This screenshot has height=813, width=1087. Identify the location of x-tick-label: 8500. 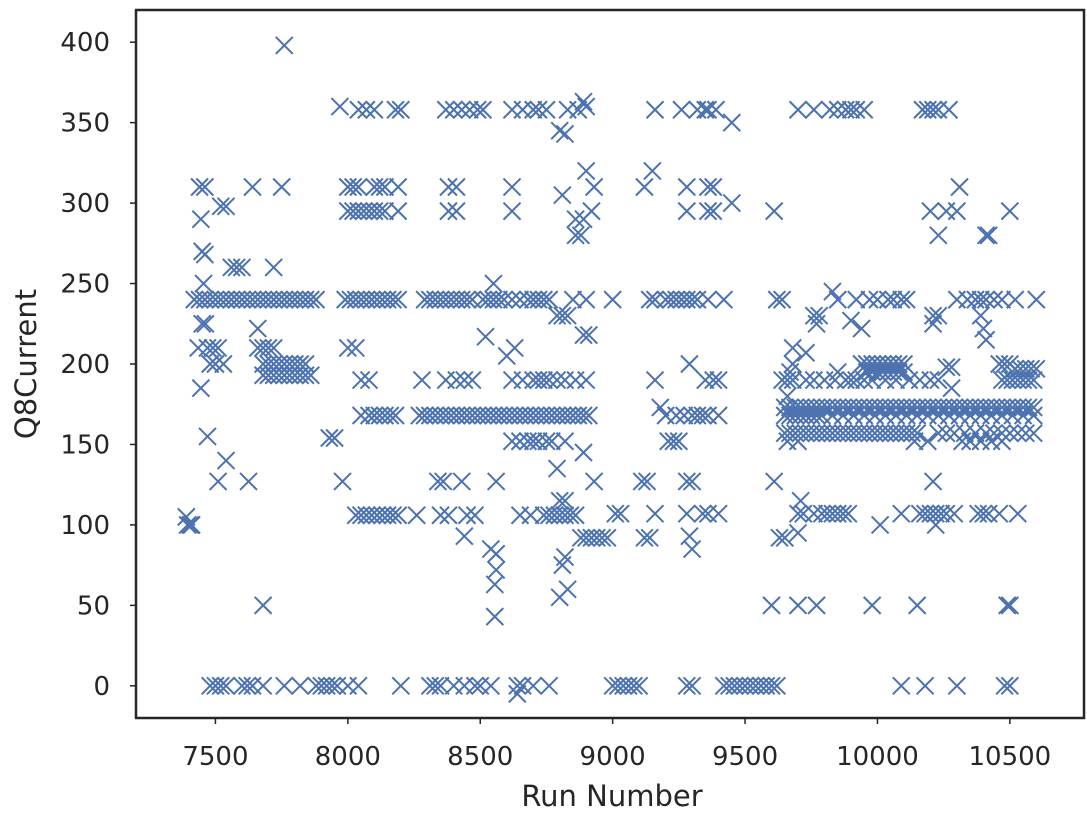
(480, 757).